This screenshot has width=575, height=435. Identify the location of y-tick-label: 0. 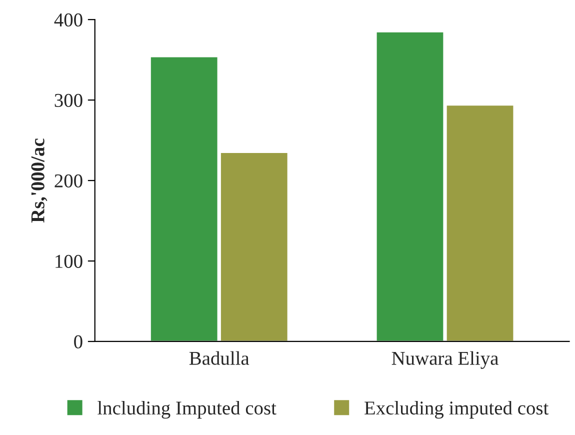
(78, 341).